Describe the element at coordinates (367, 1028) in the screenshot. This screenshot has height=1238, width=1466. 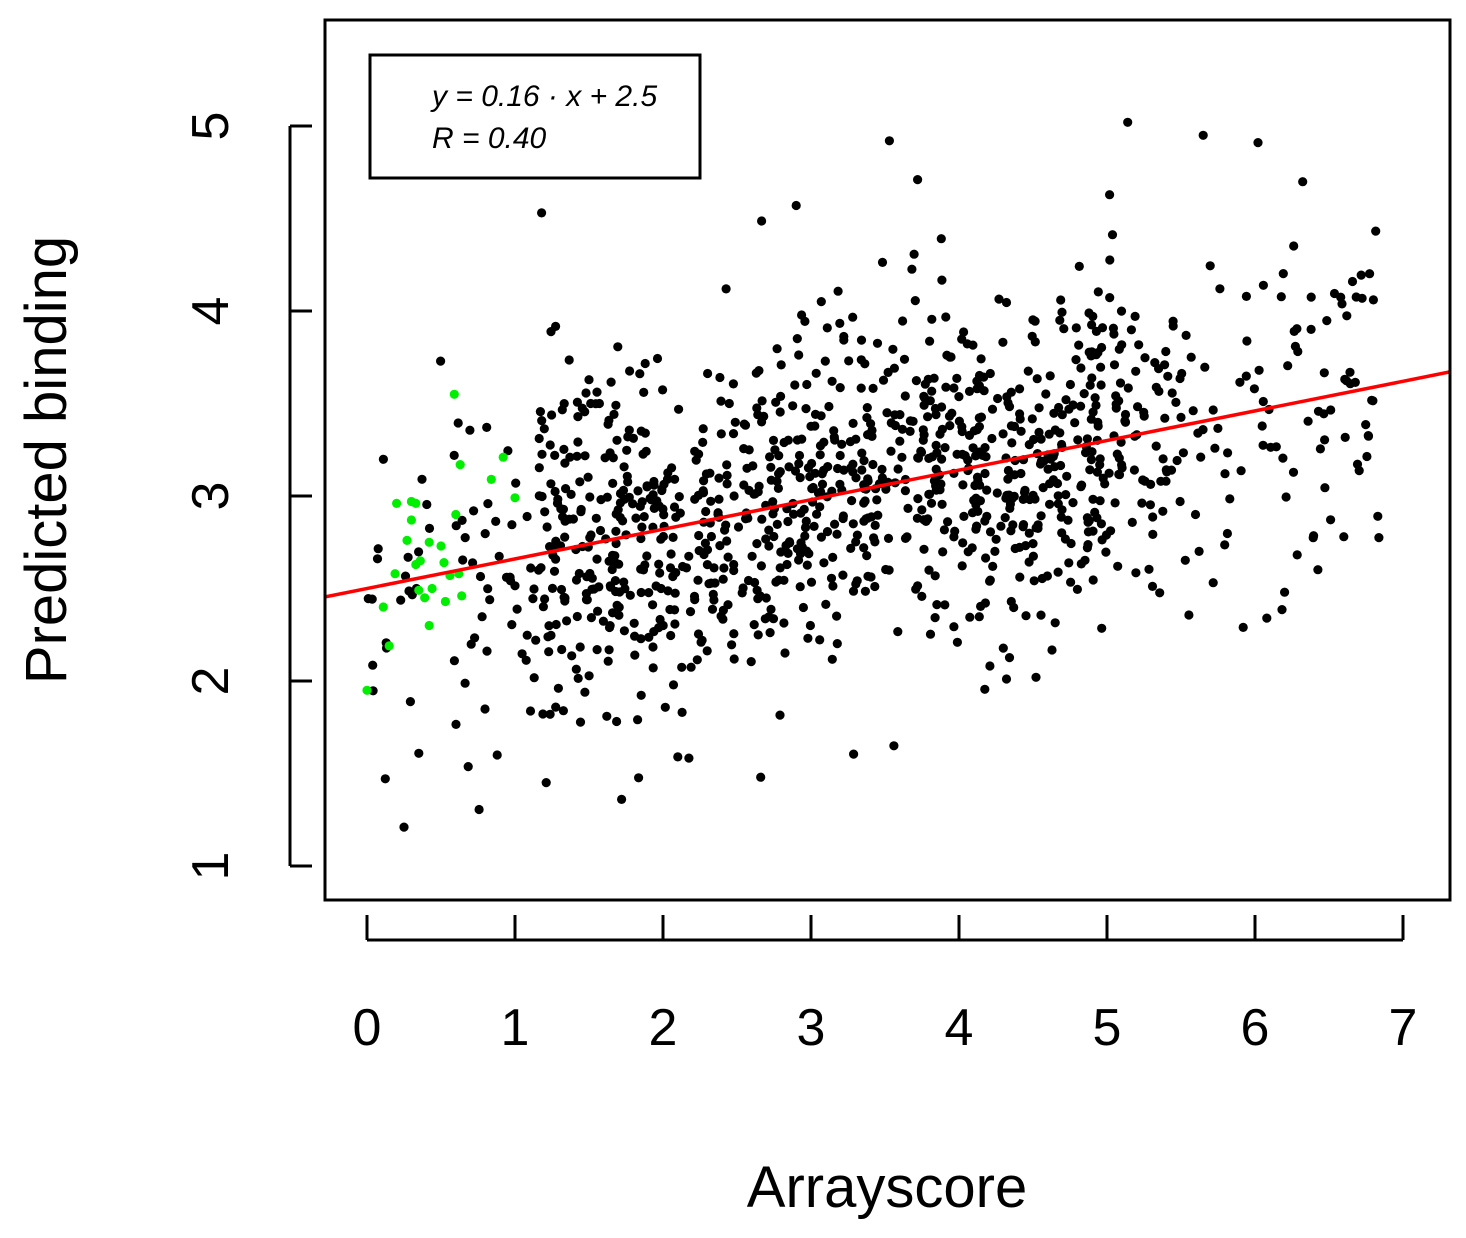
I see `x-tick-label: 0` at that location.